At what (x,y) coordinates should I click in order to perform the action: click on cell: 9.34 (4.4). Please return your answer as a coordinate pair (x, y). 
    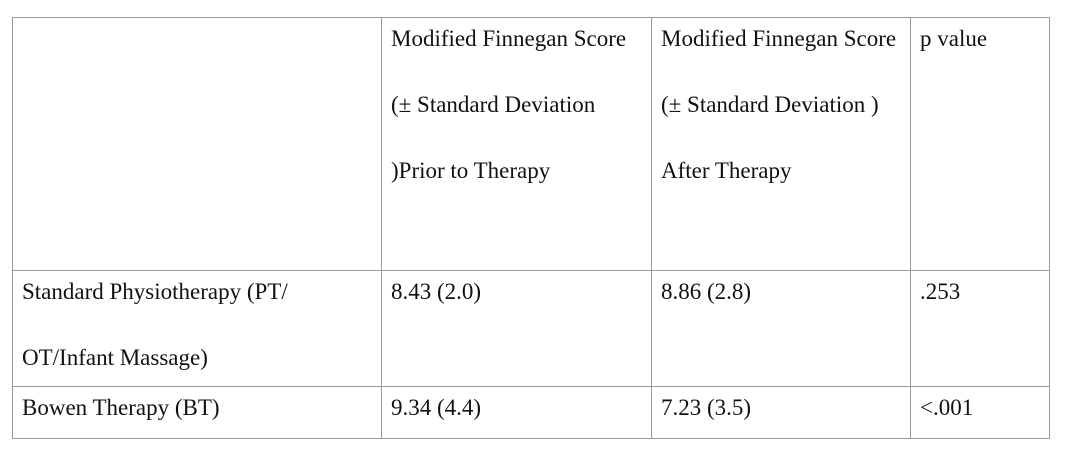
    Looking at the image, I should click on (516, 412).